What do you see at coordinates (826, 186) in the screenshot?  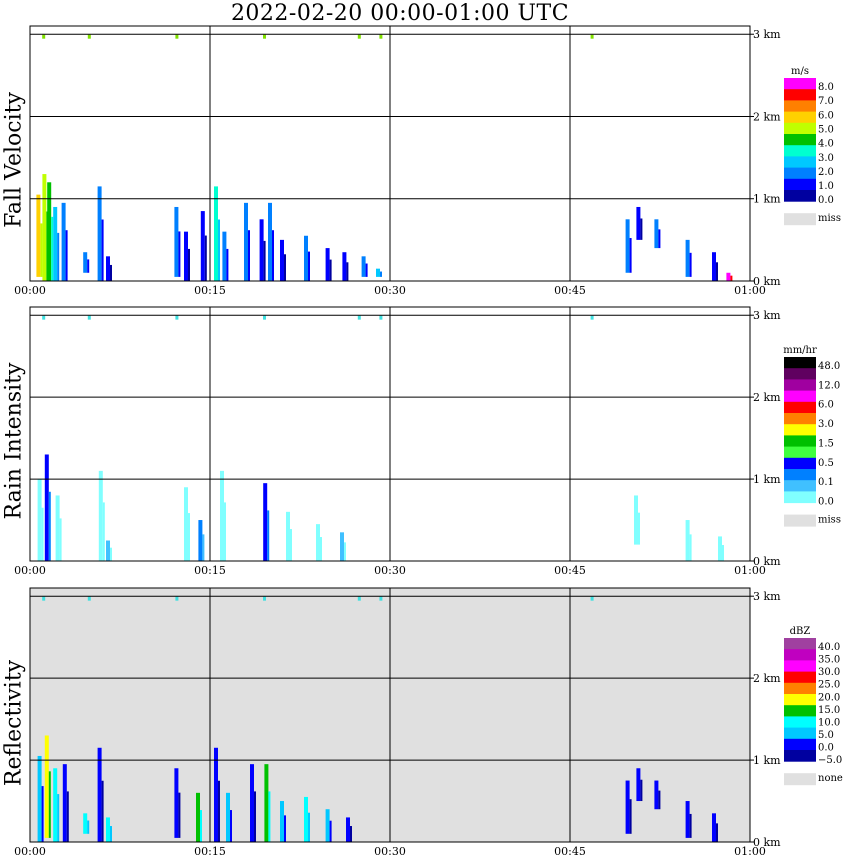 I see `colorbar-label: 1.0` at bounding box center [826, 186].